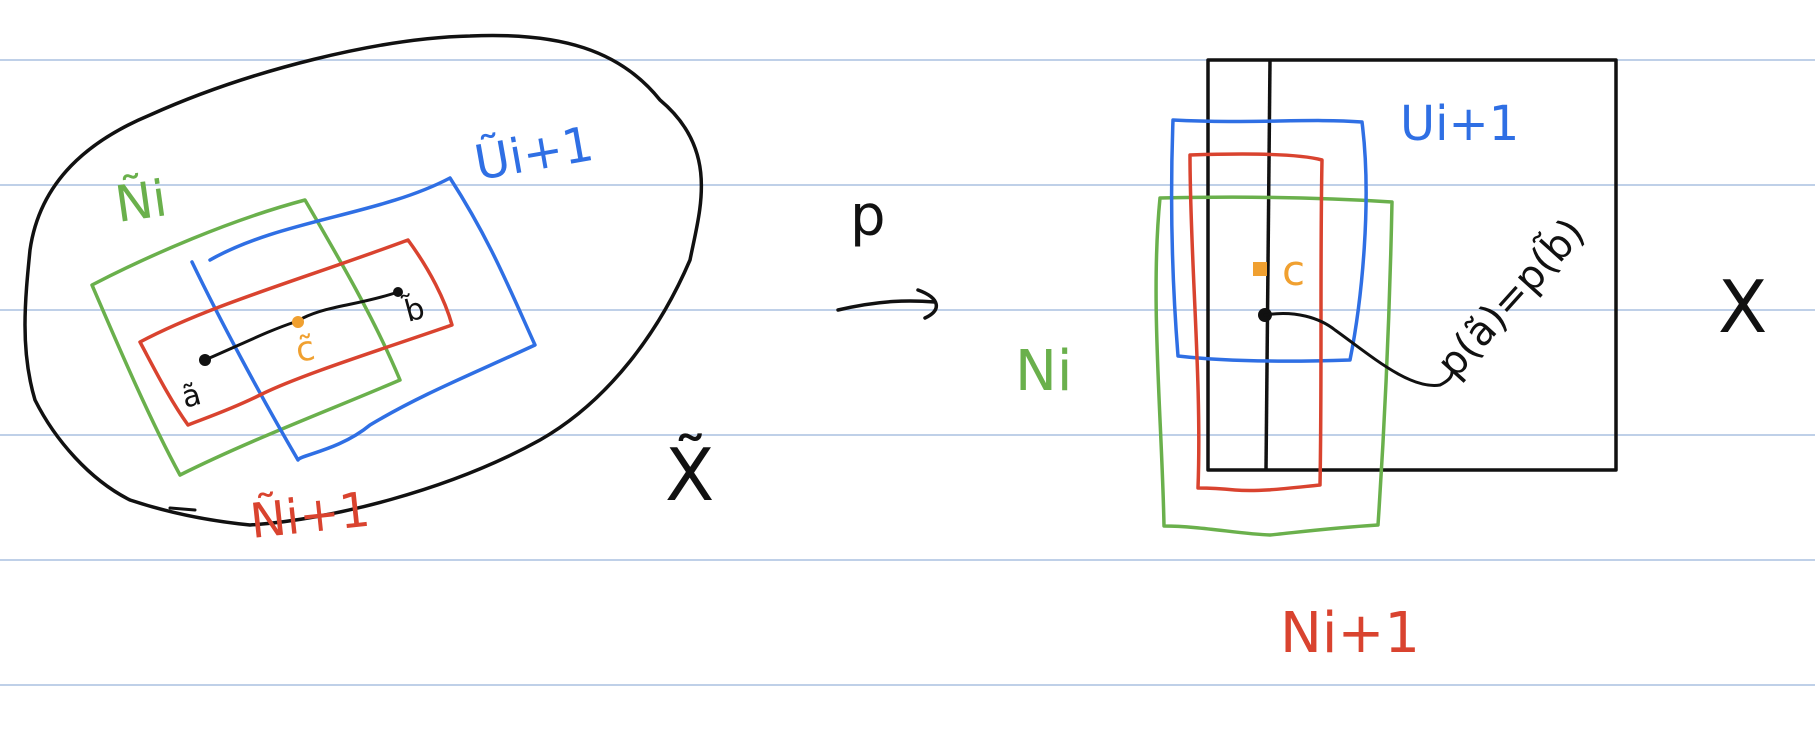 The image size is (1815, 736). I want to click on right-space-label: X, so click(1742, 307).